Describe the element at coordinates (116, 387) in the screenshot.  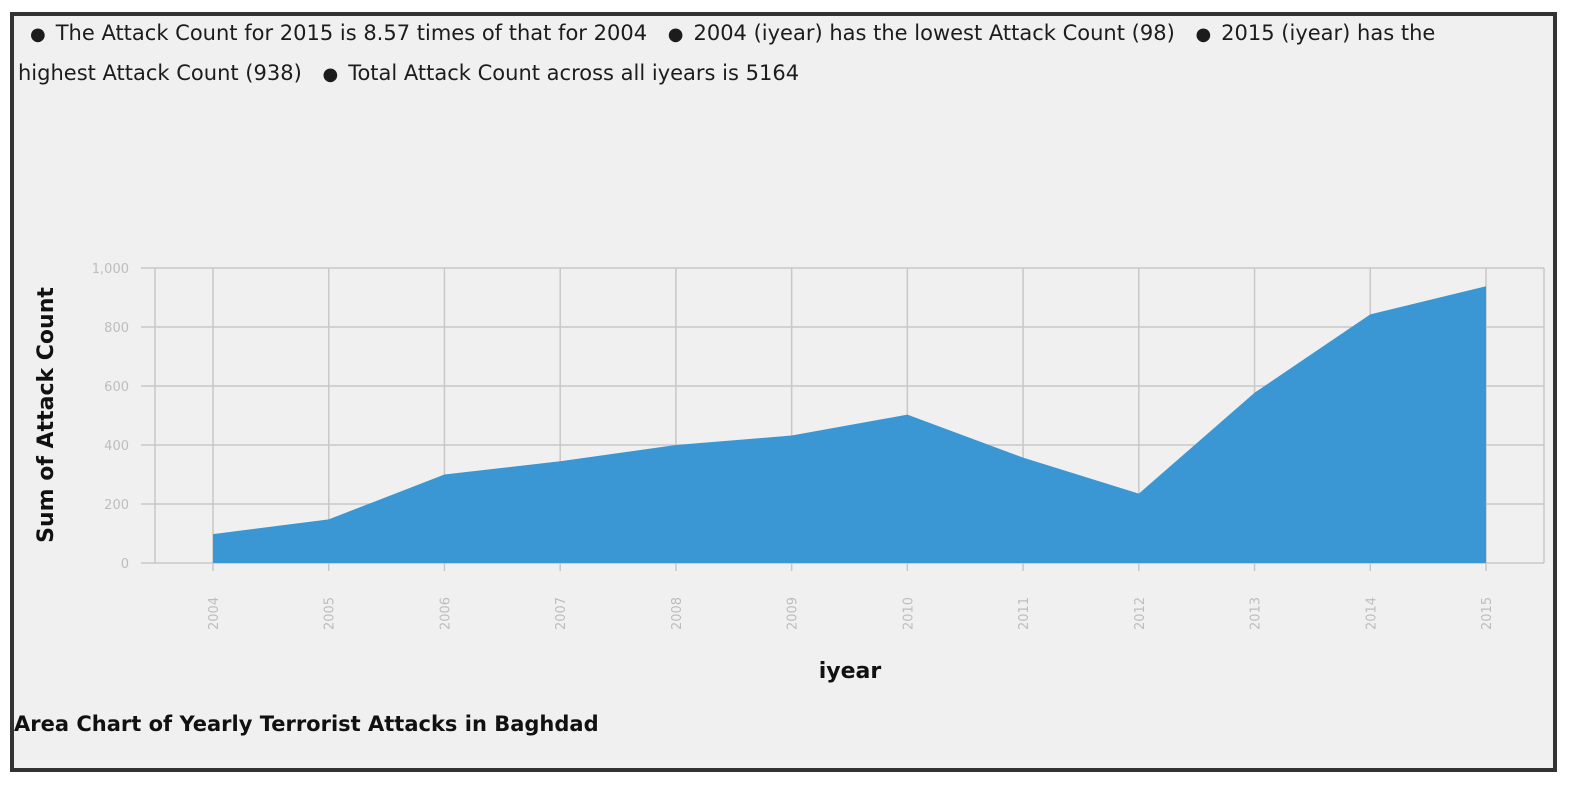
I see `y-tick-label: 600` at that location.